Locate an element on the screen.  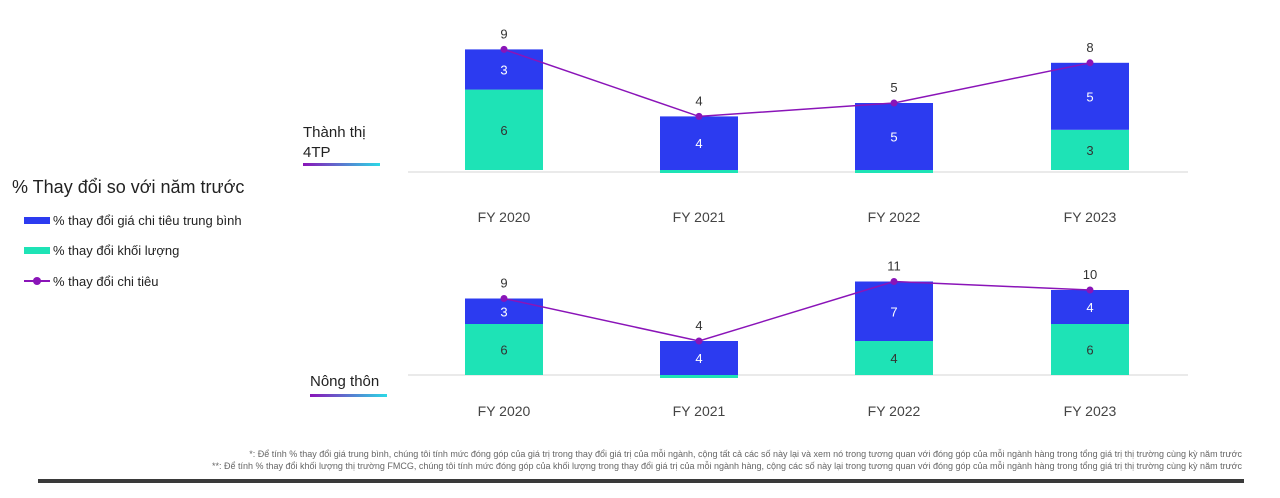
data-label-price-urban-3: 5 is located at coordinates (1089, 96).